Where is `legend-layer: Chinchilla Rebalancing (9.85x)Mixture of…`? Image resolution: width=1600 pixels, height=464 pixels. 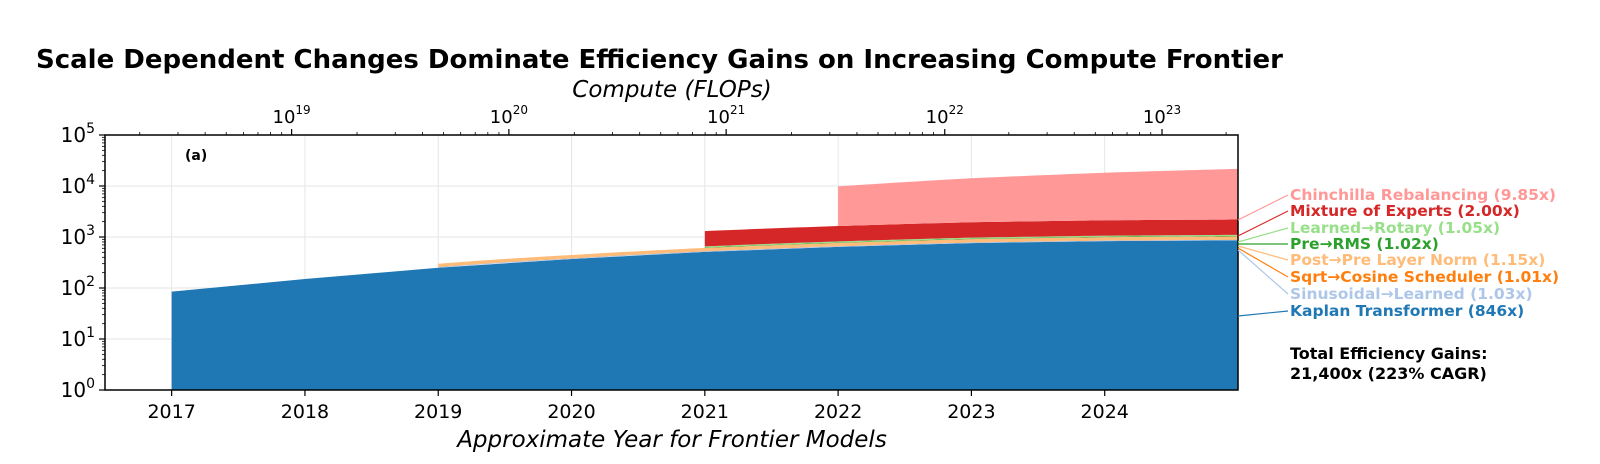
legend-layer: Chinchilla Rebalancing (9.85x)Mixture of… is located at coordinates (1398, 253).